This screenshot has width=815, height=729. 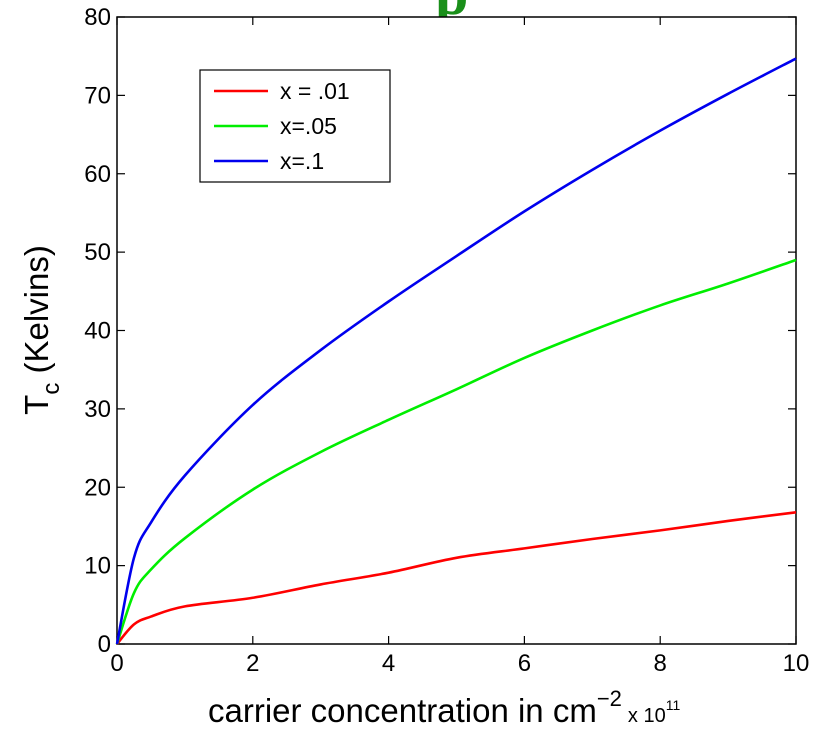 I want to click on y-tick-label: 30, so click(x=97, y=409).